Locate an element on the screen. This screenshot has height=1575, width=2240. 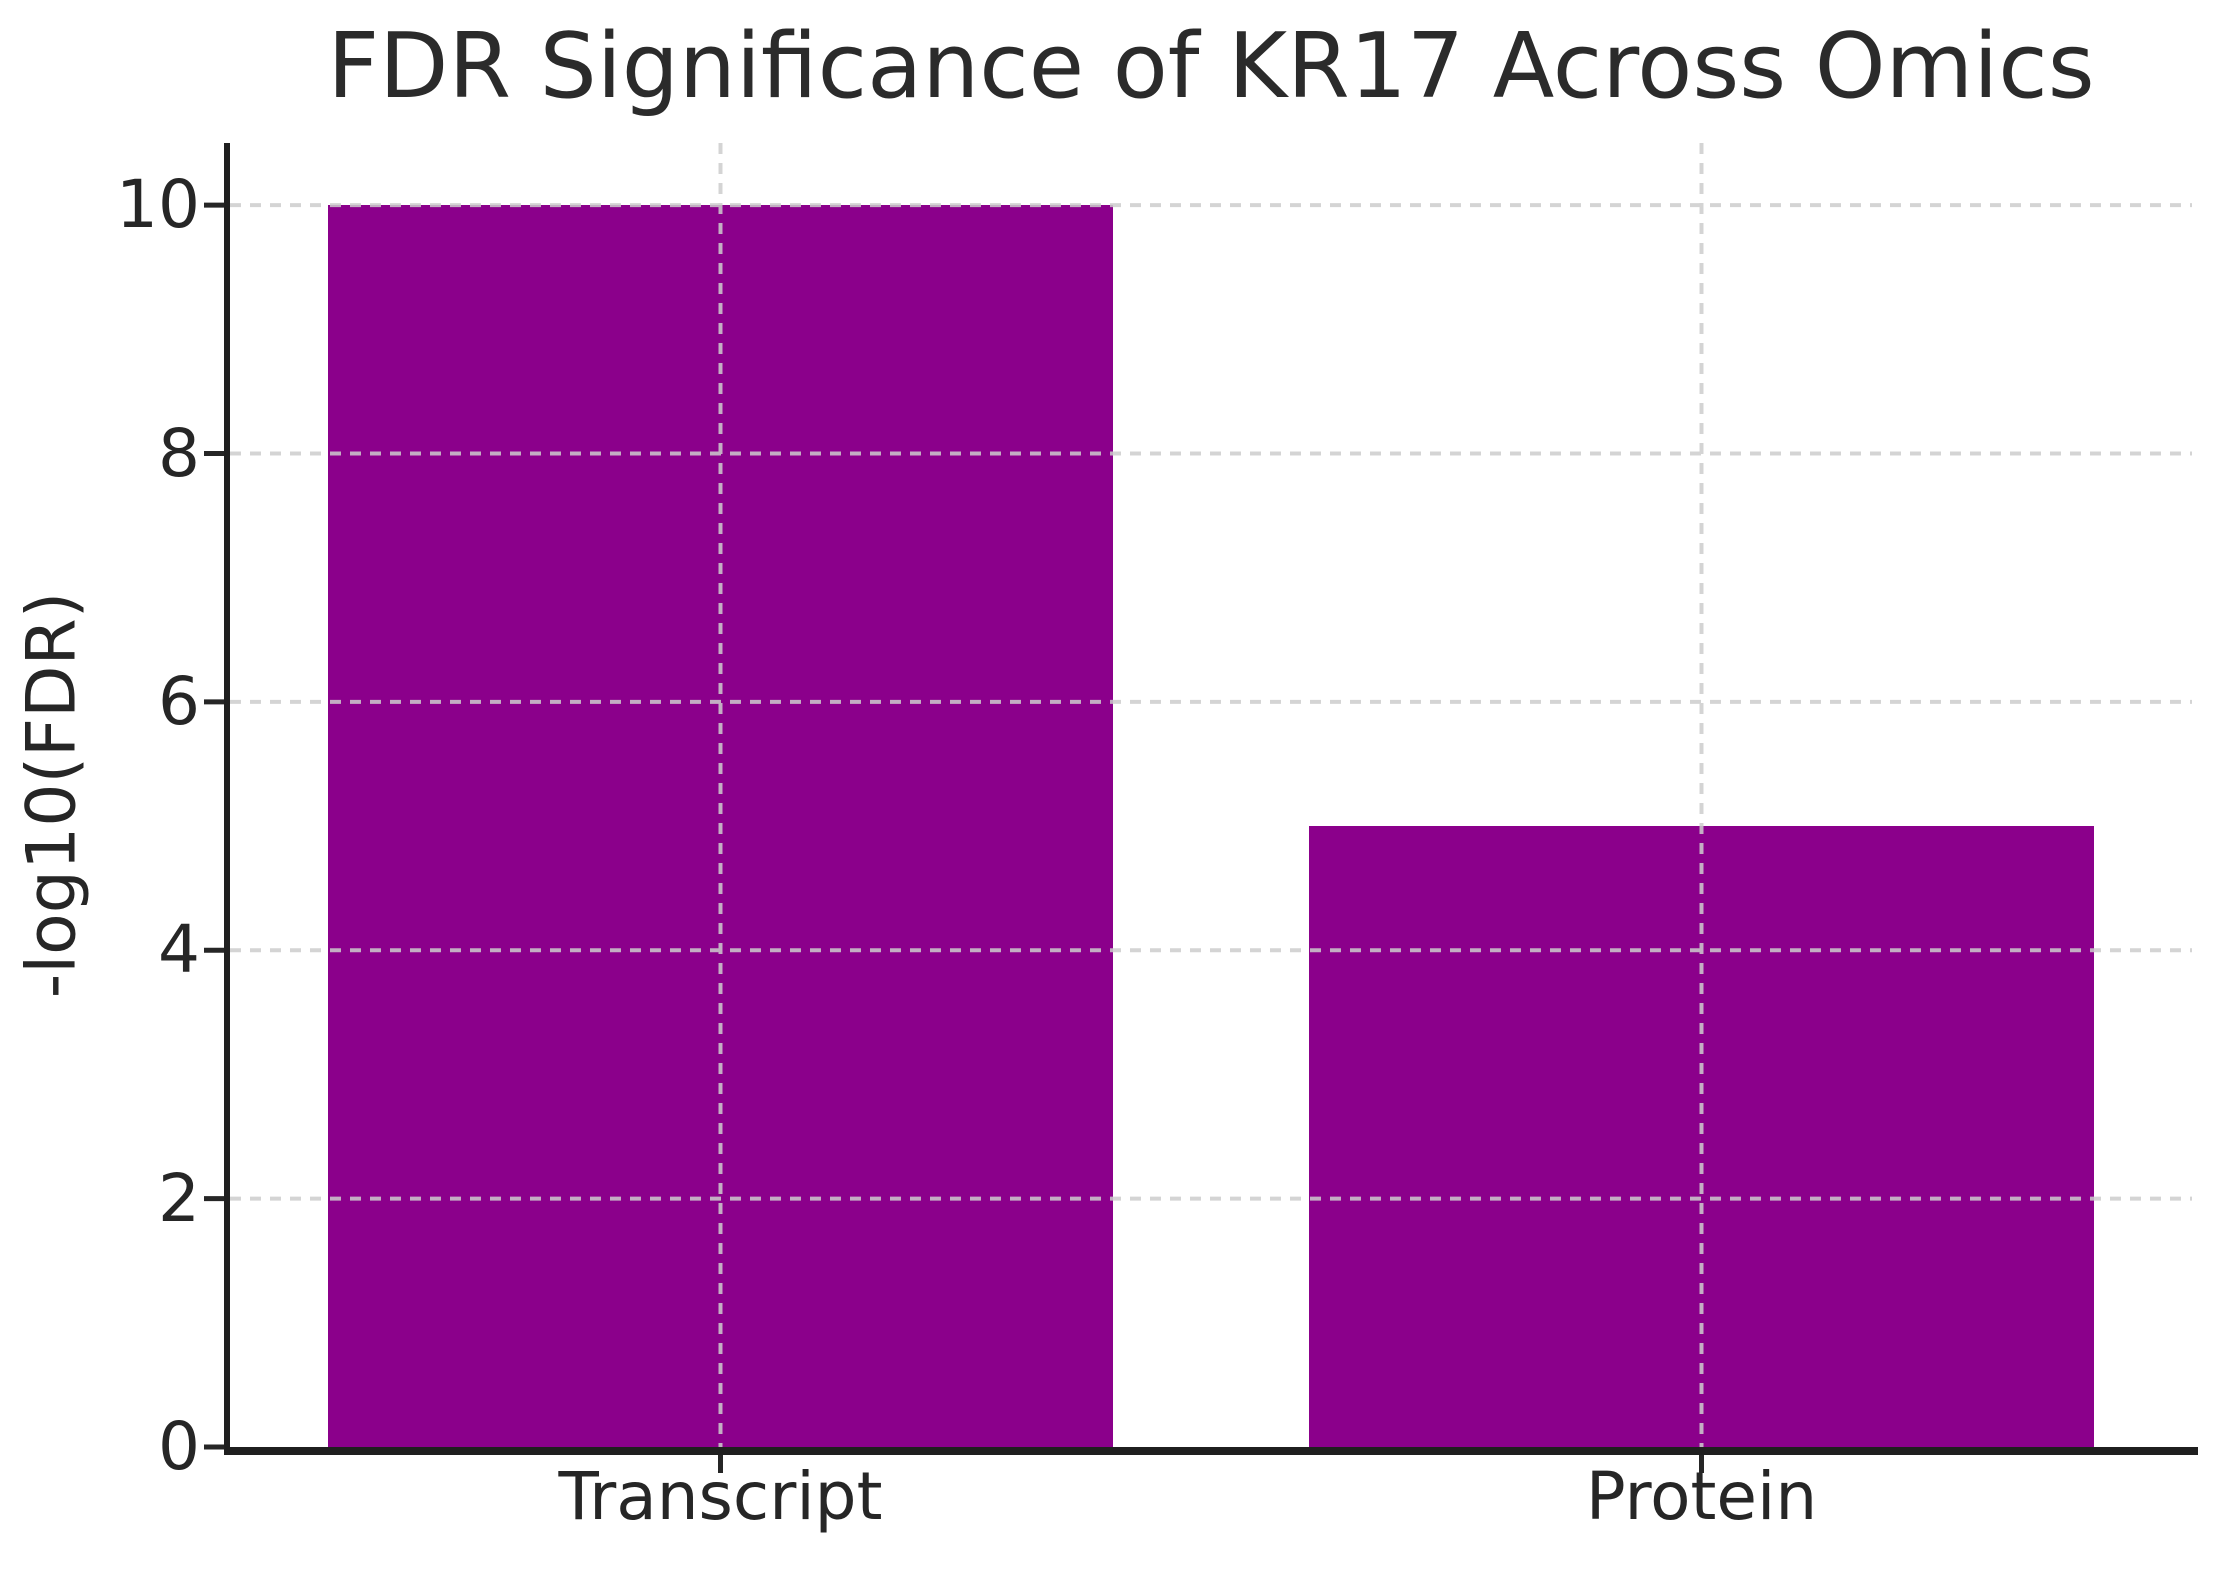
bar-protein is located at coordinates (1701, 1136).